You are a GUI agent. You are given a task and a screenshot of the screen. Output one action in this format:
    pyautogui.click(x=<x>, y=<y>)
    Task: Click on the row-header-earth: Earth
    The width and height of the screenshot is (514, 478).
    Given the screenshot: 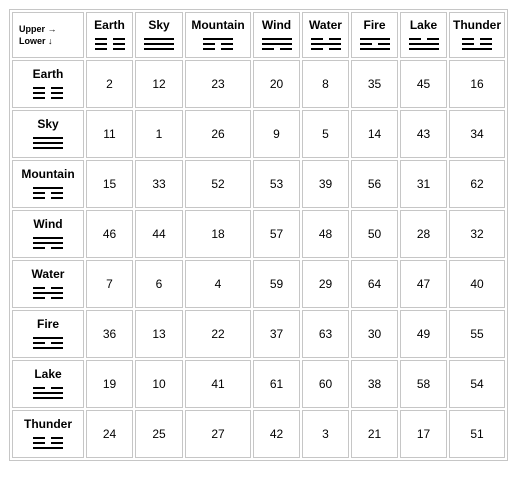 What is the action you would take?
    pyautogui.click(x=48, y=84)
    